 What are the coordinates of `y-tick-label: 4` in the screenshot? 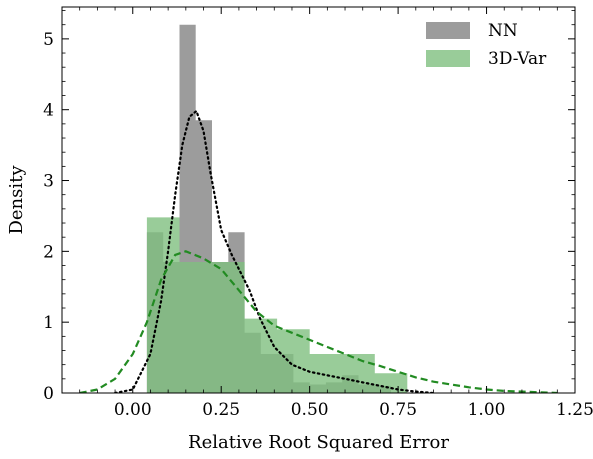 It's located at (48, 111).